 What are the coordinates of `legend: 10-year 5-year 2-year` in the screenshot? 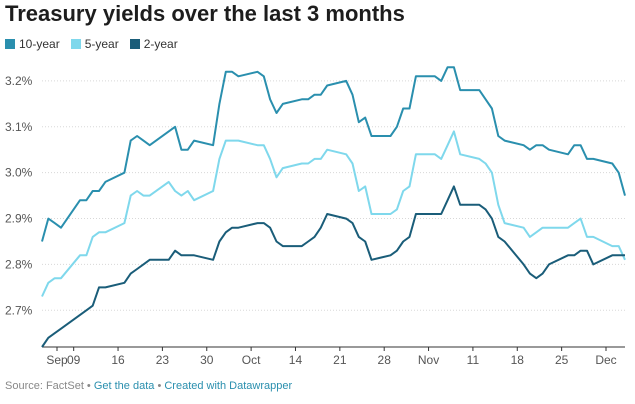 It's located at (97, 44).